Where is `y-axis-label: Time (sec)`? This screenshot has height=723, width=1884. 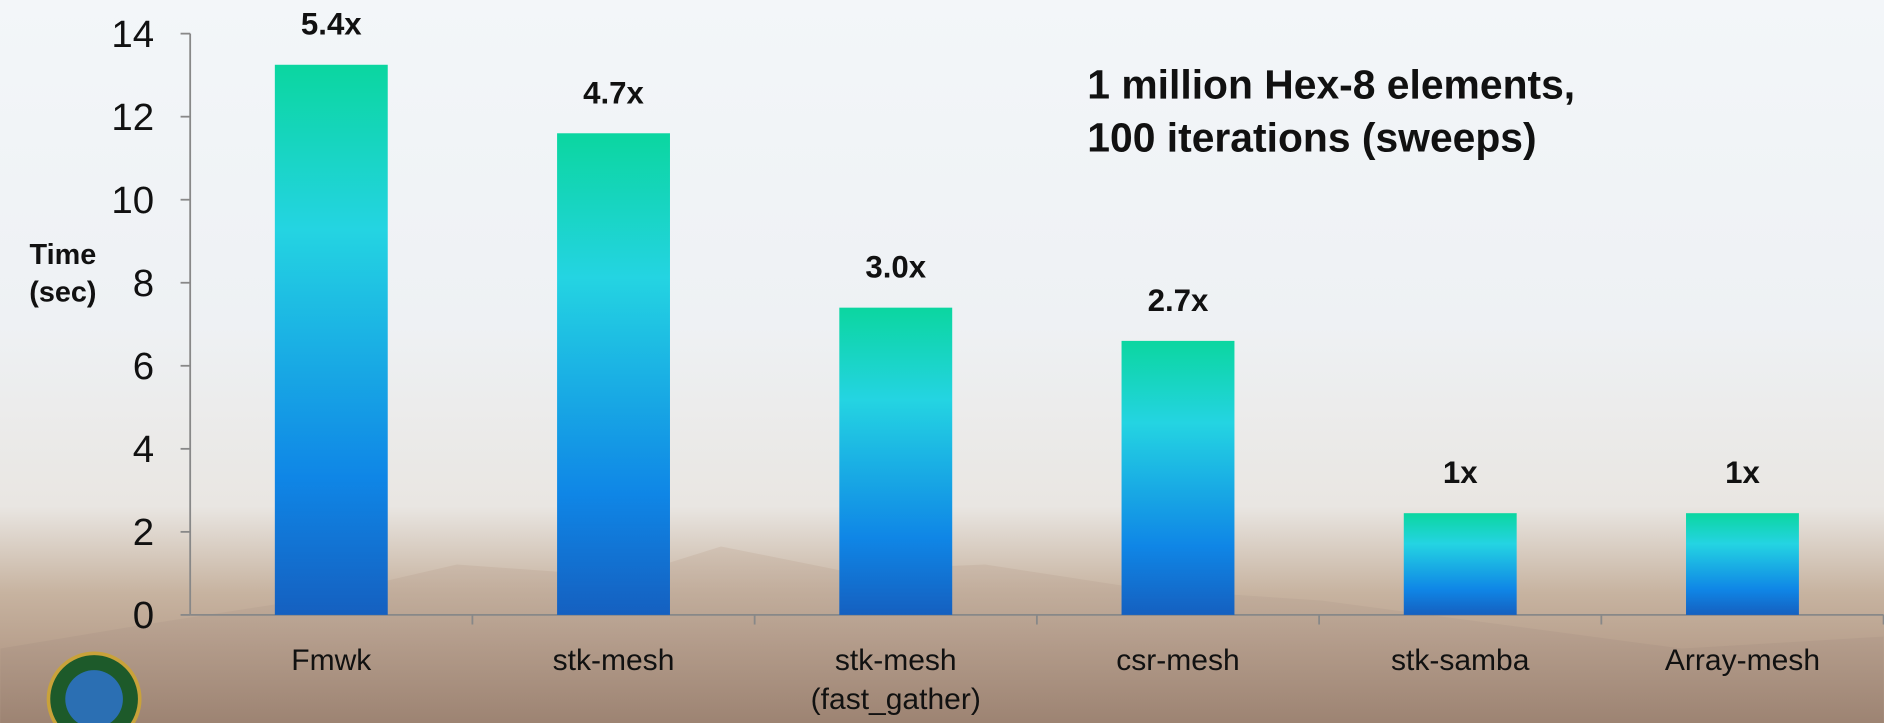 y-axis-label: Time (sec) is located at coordinates (62, 273).